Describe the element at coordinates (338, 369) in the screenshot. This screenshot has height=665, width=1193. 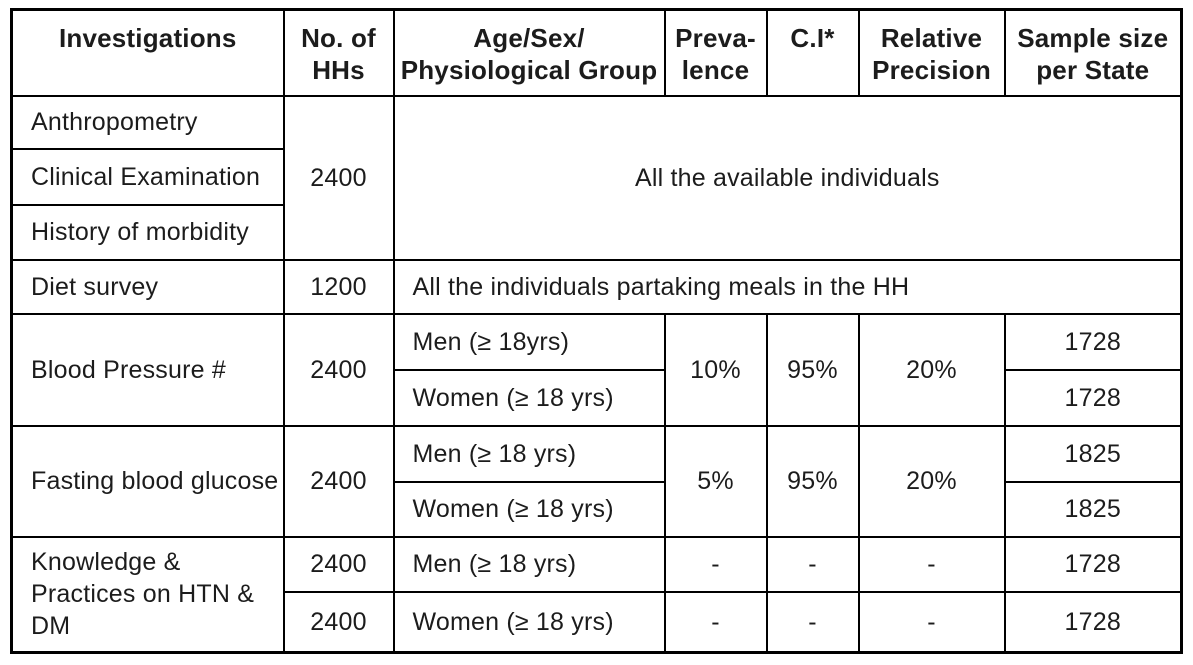
I see `cell-bp-hhs: 2400` at that location.